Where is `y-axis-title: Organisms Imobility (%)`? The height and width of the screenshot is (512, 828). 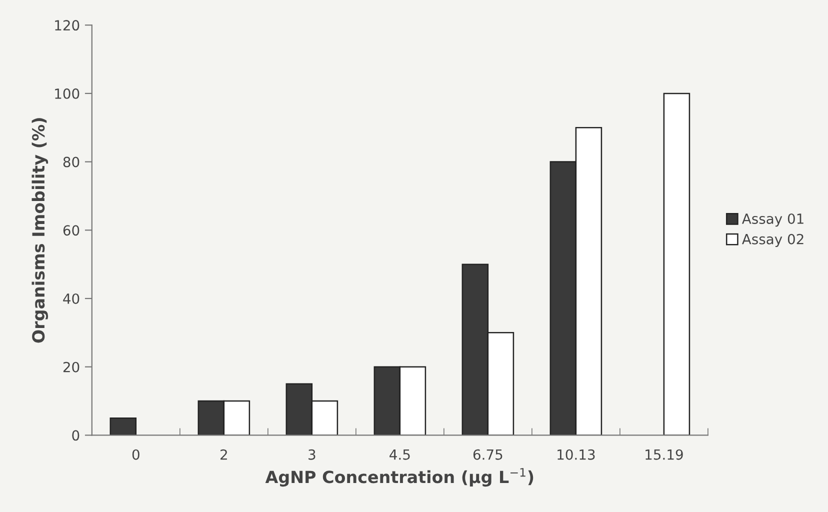 y-axis-title: Organisms Imobility (%) is located at coordinates (40, 230).